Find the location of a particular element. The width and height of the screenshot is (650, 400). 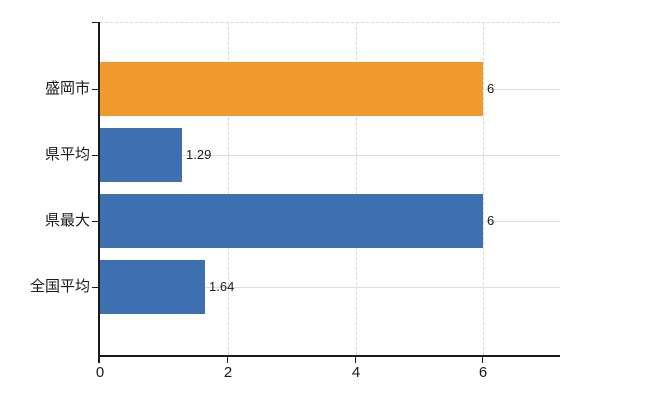

x-axis-line is located at coordinates (329, 356).